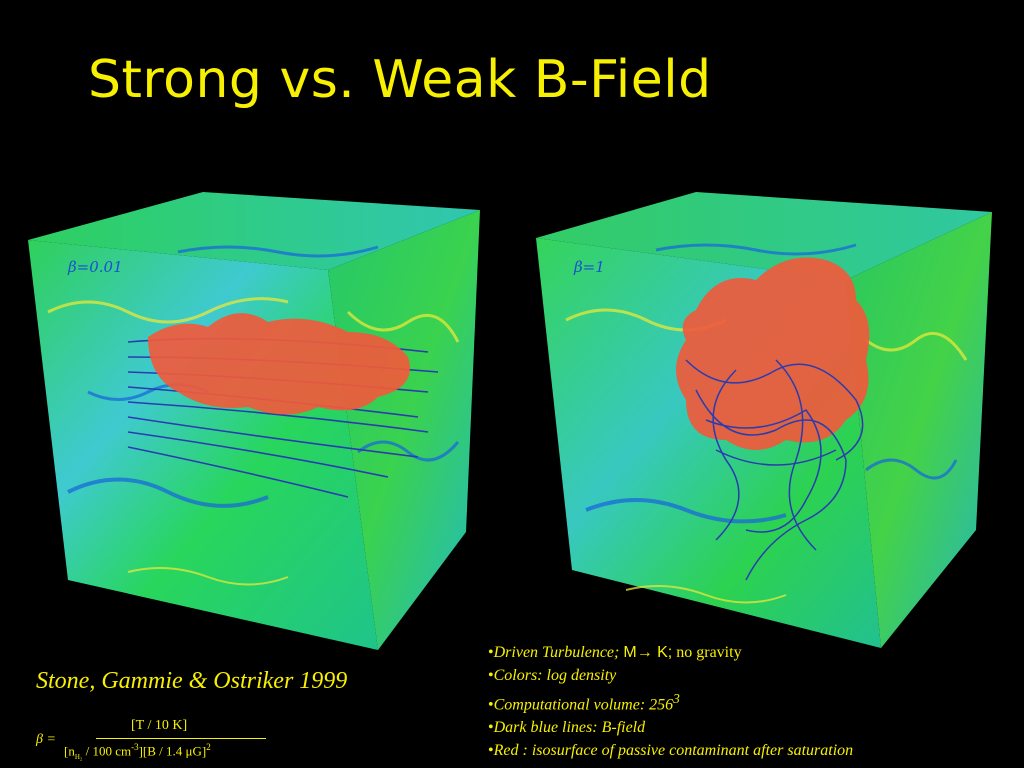 This screenshot has height=768, width=1024. Describe the element at coordinates (919, 430) in the screenshot. I see `right-cube-side-face` at that location.